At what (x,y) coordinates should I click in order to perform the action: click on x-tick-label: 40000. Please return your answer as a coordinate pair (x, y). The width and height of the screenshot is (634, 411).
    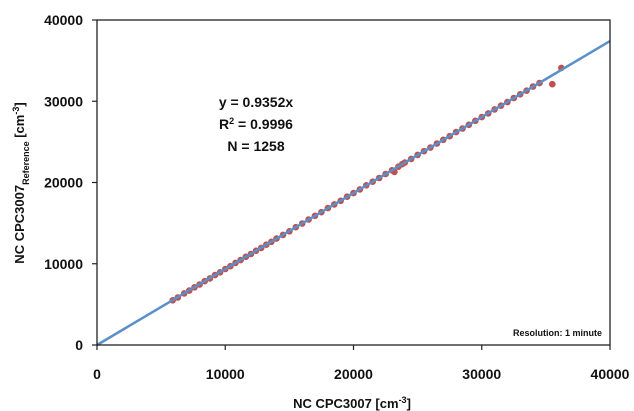
    Looking at the image, I should click on (610, 374).